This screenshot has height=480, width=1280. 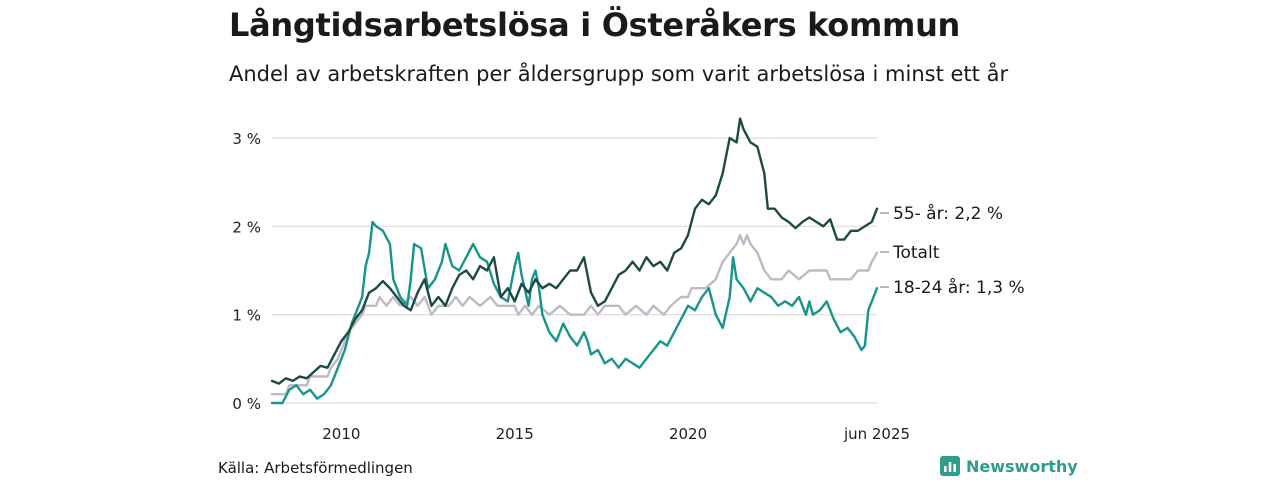 What do you see at coordinates (515, 434) in the screenshot?
I see `x-tick-label: 2015` at bounding box center [515, 434].